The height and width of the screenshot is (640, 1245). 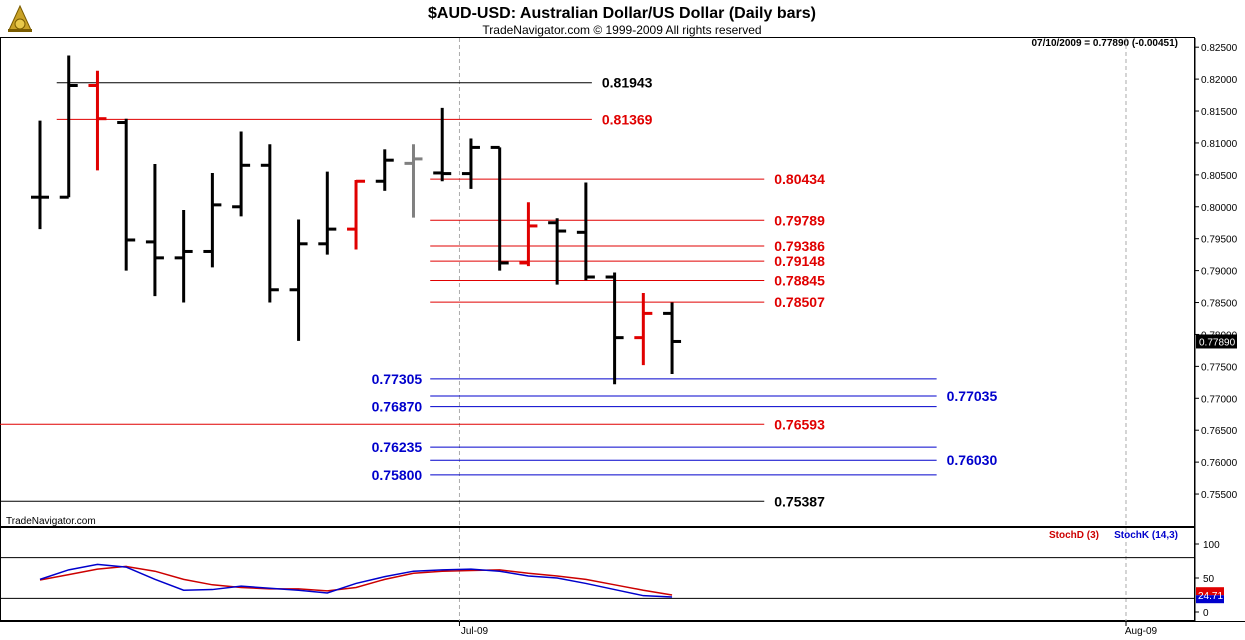 I want to click on price-tick-label: 0.80500, so click(x=1219, y=176).